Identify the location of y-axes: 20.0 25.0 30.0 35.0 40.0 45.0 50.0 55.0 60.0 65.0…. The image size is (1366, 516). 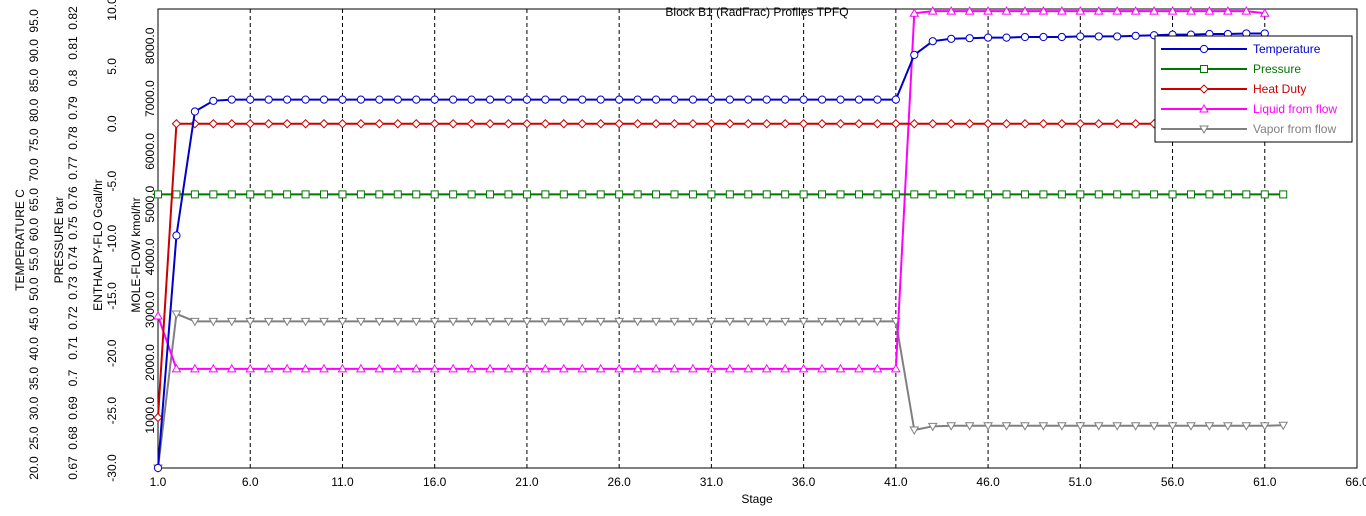
(85, 241).